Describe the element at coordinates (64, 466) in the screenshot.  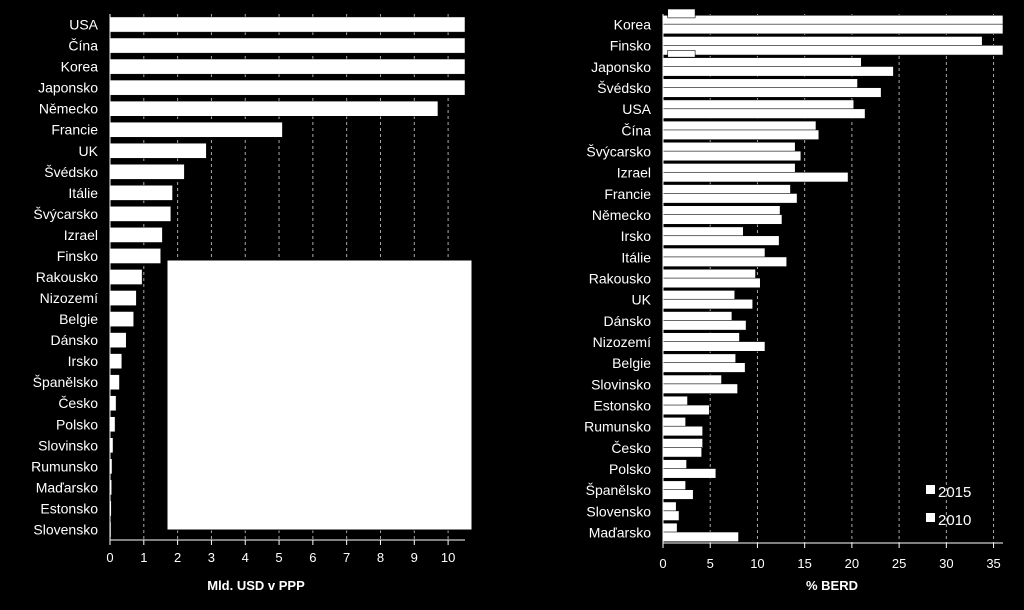
I see `chart1-category-label: Rumunsko` at that location.